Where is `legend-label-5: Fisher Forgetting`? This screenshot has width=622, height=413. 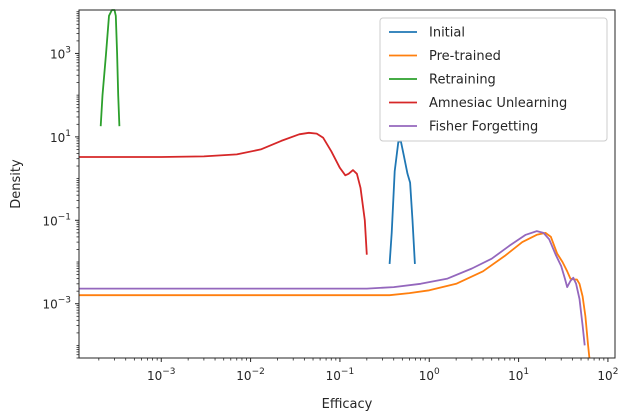 legend-label-5: Fisher Forgetting is located at coordinates (483, 127).